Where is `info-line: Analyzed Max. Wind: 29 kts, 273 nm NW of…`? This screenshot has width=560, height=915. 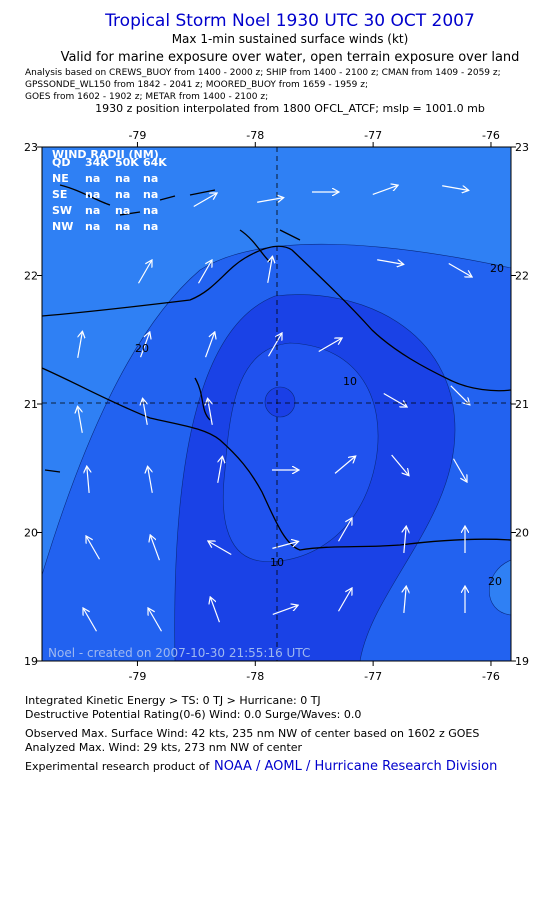 info-line: Analyzed Max. Wind: 29 kts, 273 nm NW of… is located at coordinates (164, 747).